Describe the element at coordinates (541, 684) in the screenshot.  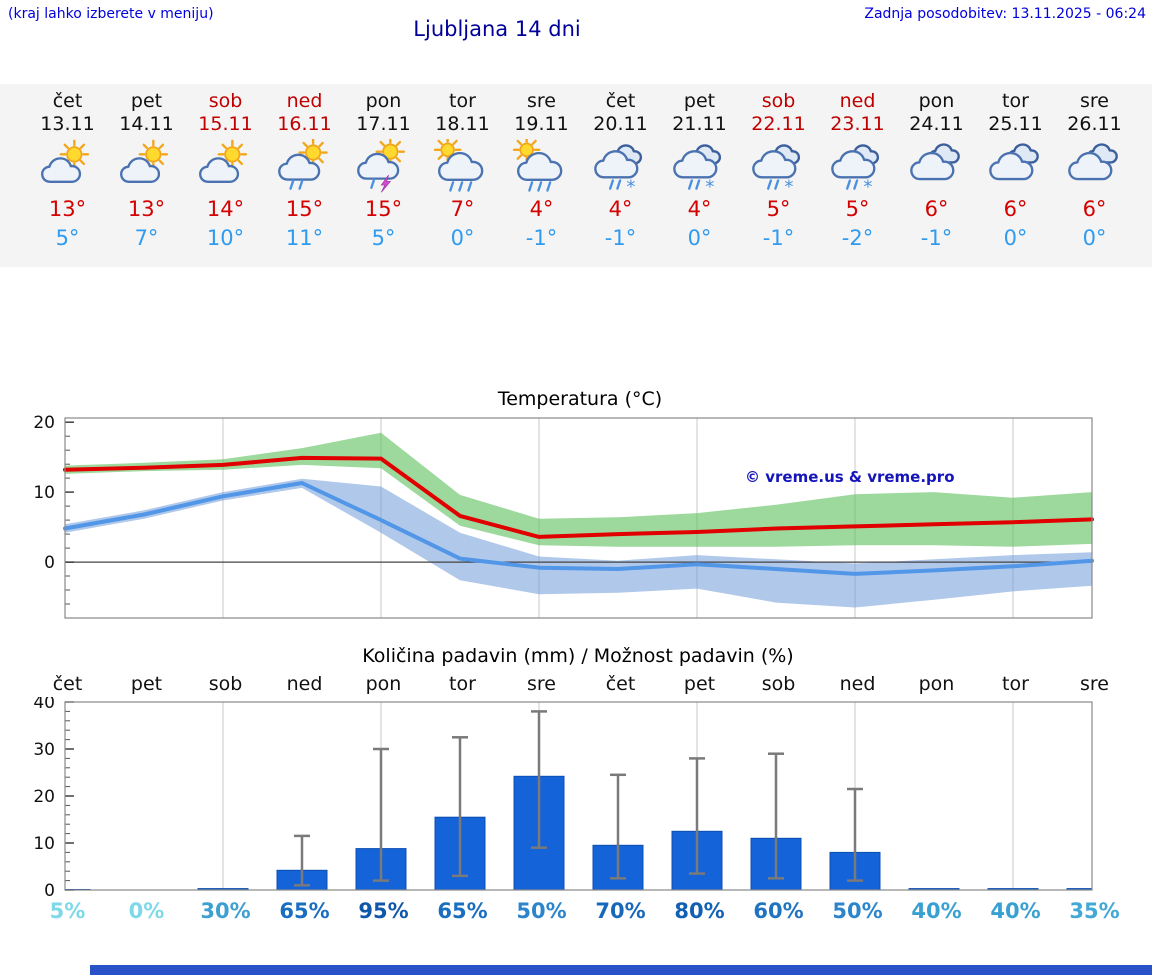
I see `precip-day-label: sre` at that location.